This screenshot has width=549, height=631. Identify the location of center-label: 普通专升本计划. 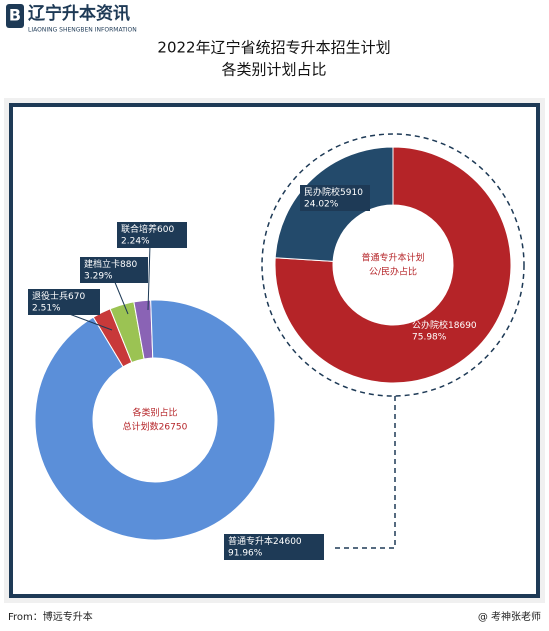
(392, 258).